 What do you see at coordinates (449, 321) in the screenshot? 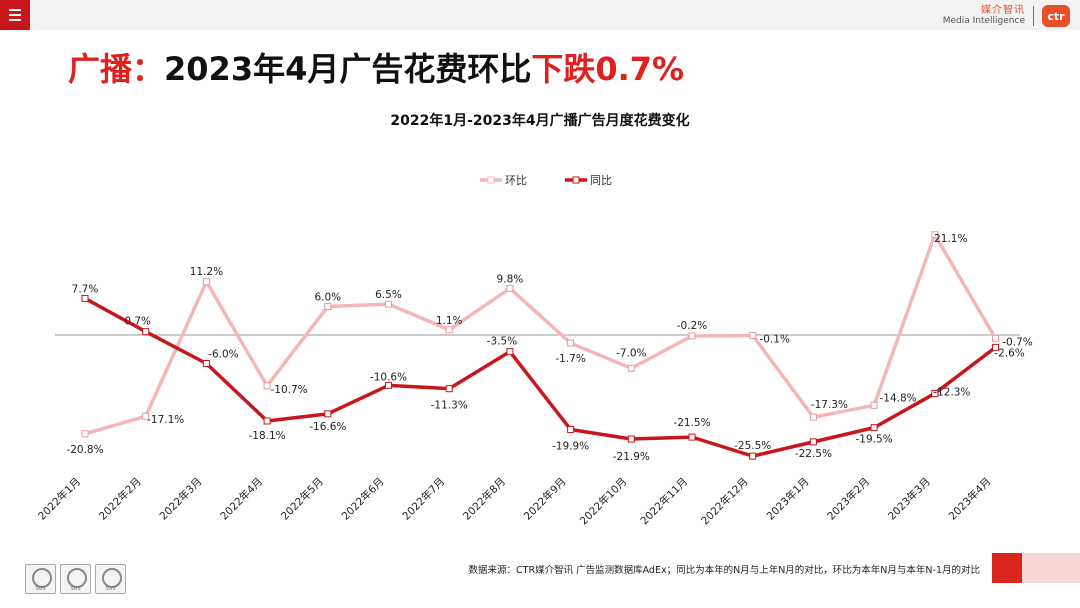
I see `data-label: 1.1%` at bounding box center [449, 321].